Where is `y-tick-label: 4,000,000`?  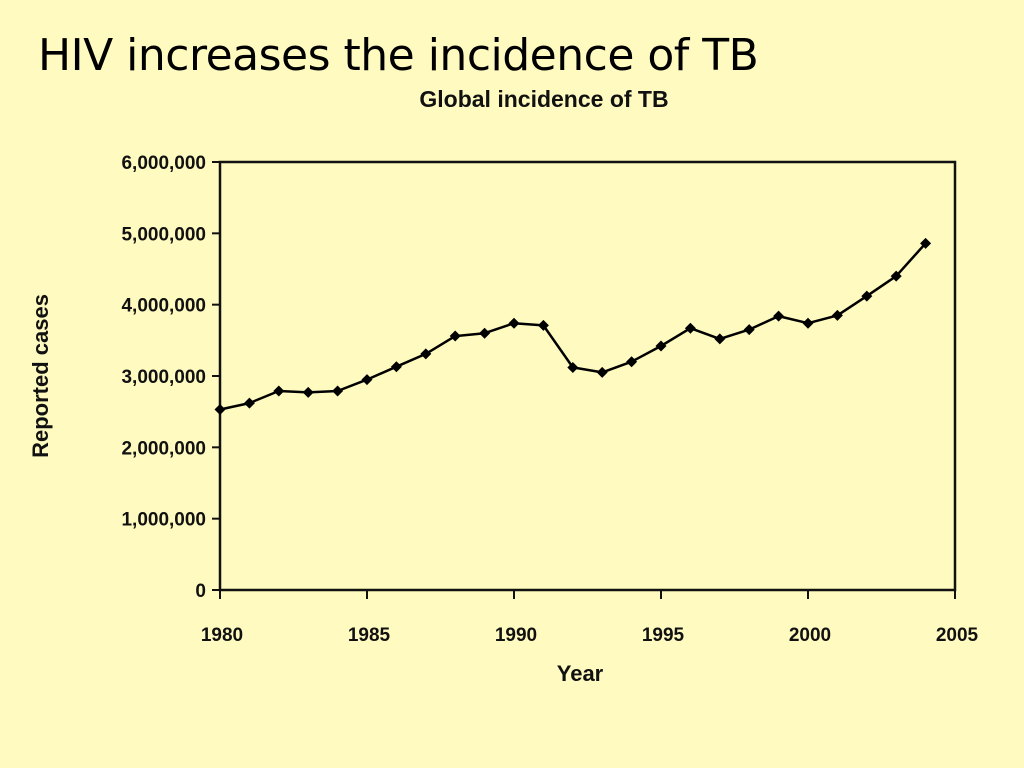 y-tick-label: 4,000,000 is located at coordinates (163, 306).